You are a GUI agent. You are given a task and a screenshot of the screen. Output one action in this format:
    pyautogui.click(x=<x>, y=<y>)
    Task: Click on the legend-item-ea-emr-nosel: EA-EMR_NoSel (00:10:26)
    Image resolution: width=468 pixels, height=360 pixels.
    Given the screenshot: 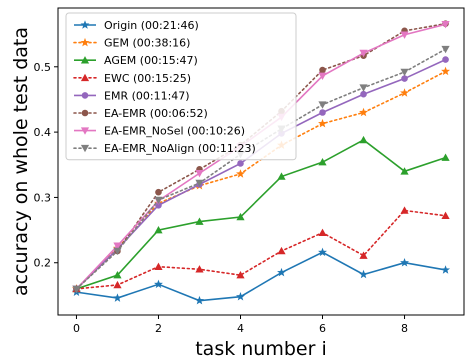 What is the action you would take?
    pyautogui.click(x=159, y=131)
    